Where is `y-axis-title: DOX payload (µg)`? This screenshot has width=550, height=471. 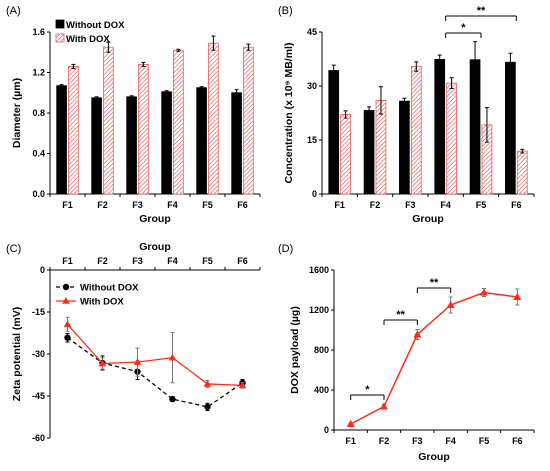
y-axis-title: DOX payload (µg) is located at coordinates (295, 350).